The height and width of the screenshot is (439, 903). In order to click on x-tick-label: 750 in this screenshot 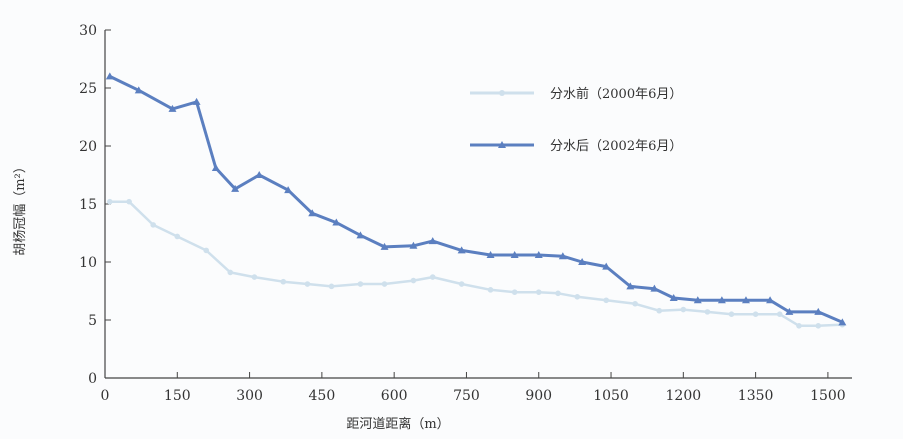, I will do `click(466, 396)`.